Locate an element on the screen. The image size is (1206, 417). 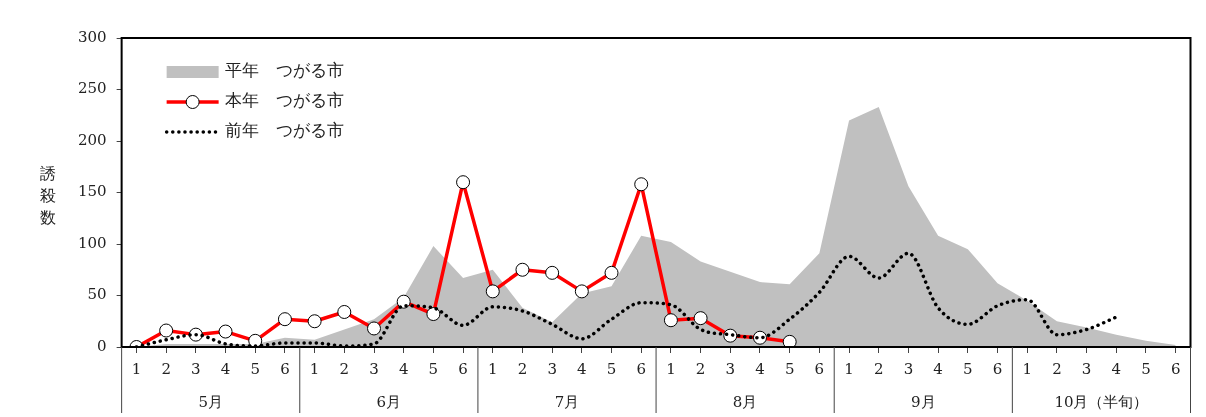
y-tick-label: 0 is located at coordinates (102, 345).